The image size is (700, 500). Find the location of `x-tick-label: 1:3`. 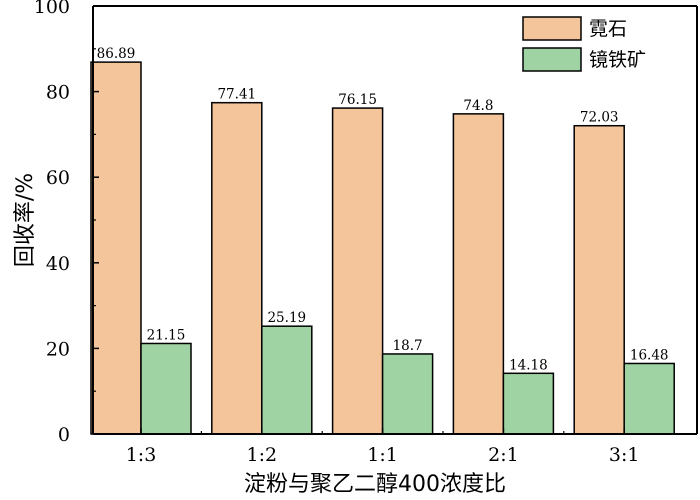

x-tick-label: 1:3 is located at coordinates (141, 455).